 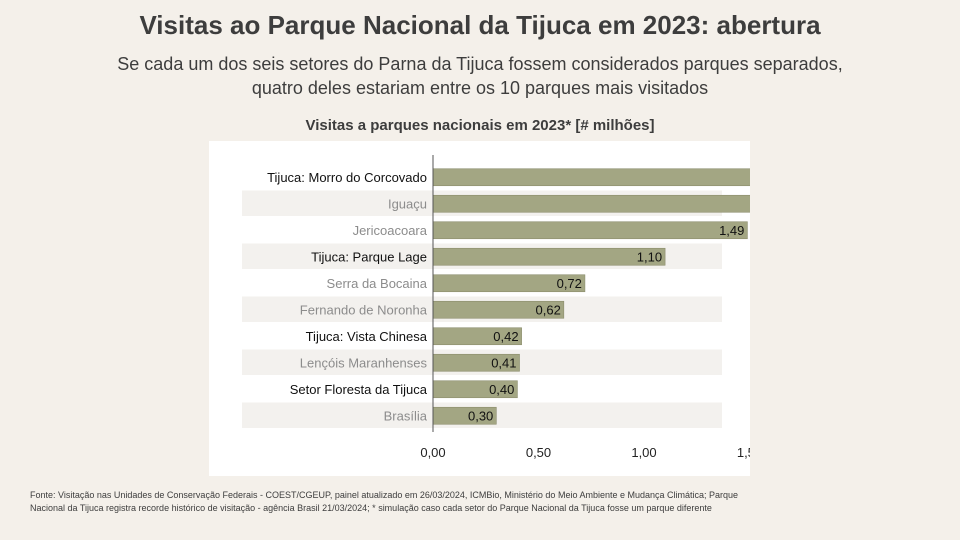 What do you see at coordinates (569, 283) in the screenshot?
I see `value-label: 0,72` at bounding box center [569, 283].